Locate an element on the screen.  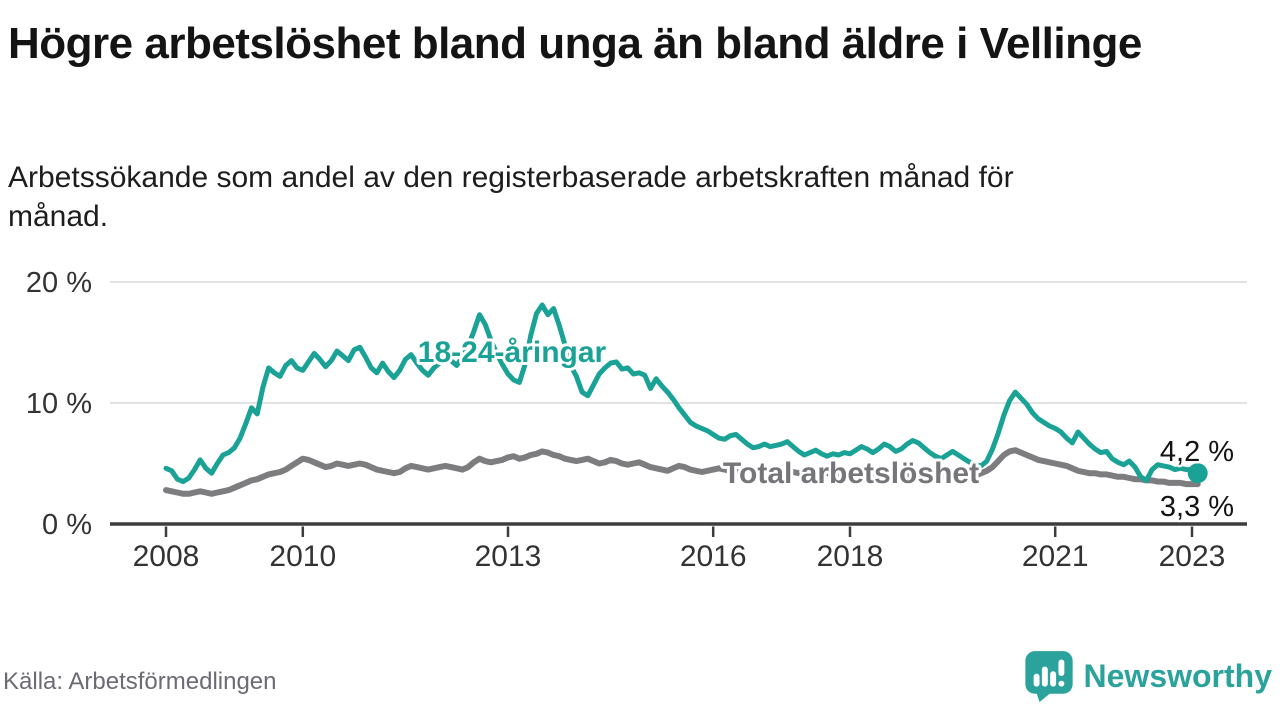
logo-bubble is located at coordinates (1048, 672).